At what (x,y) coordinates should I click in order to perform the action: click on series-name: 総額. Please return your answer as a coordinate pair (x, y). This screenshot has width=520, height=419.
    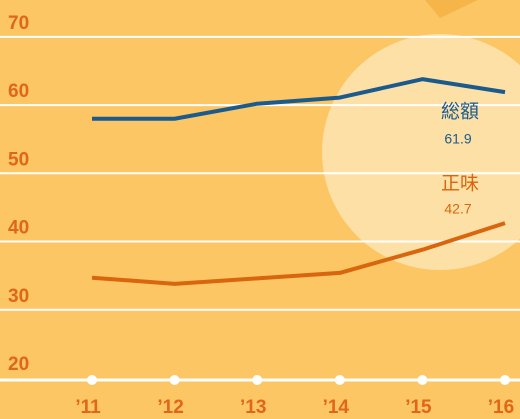
    Looking at the image, I should click on (460, 112).